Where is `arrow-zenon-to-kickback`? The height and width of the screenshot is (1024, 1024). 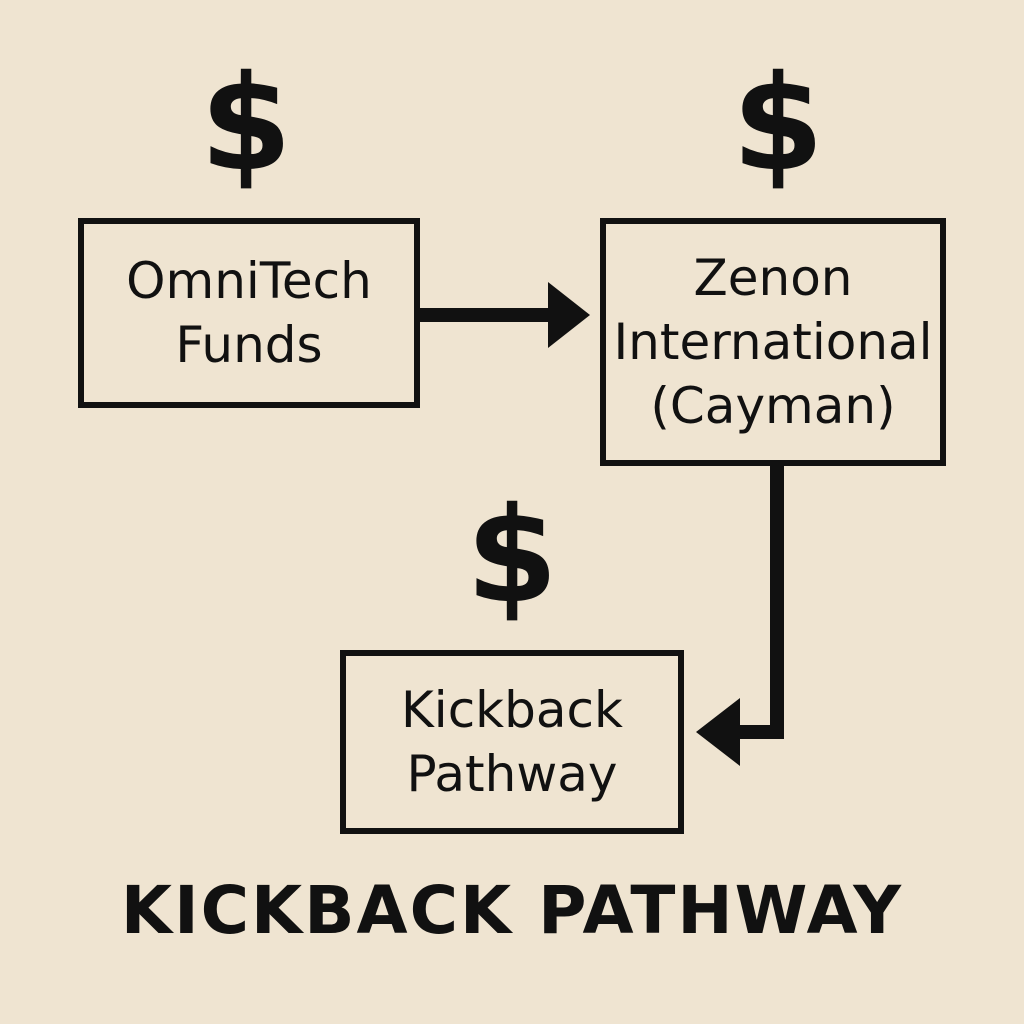
arrow-zenon-to-kickback is located at coordinates (740, 616).